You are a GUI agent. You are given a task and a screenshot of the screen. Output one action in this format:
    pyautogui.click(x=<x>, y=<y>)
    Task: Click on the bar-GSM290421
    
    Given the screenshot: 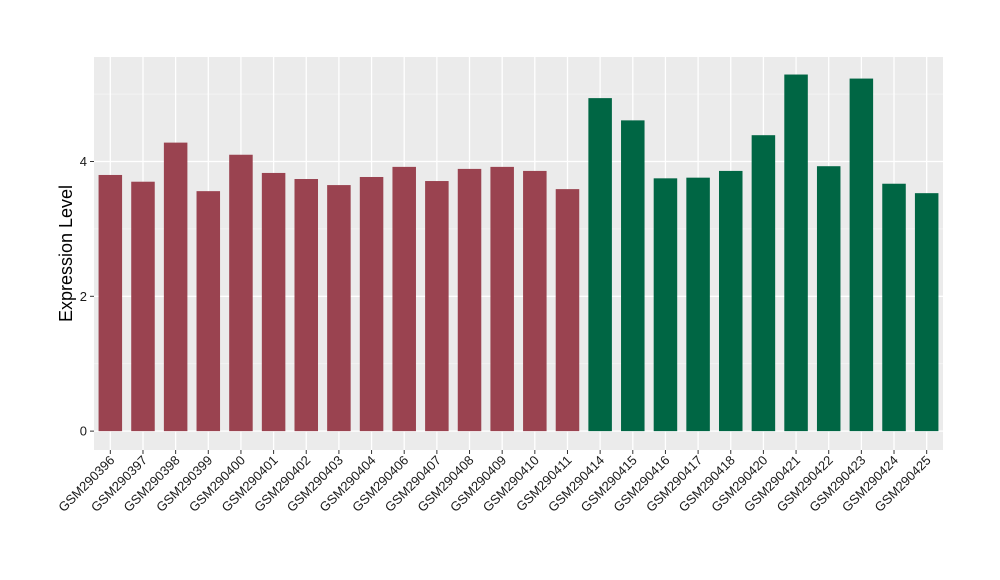 What is the action you would take?
    pyautogui.click(x=796, y=253)
    